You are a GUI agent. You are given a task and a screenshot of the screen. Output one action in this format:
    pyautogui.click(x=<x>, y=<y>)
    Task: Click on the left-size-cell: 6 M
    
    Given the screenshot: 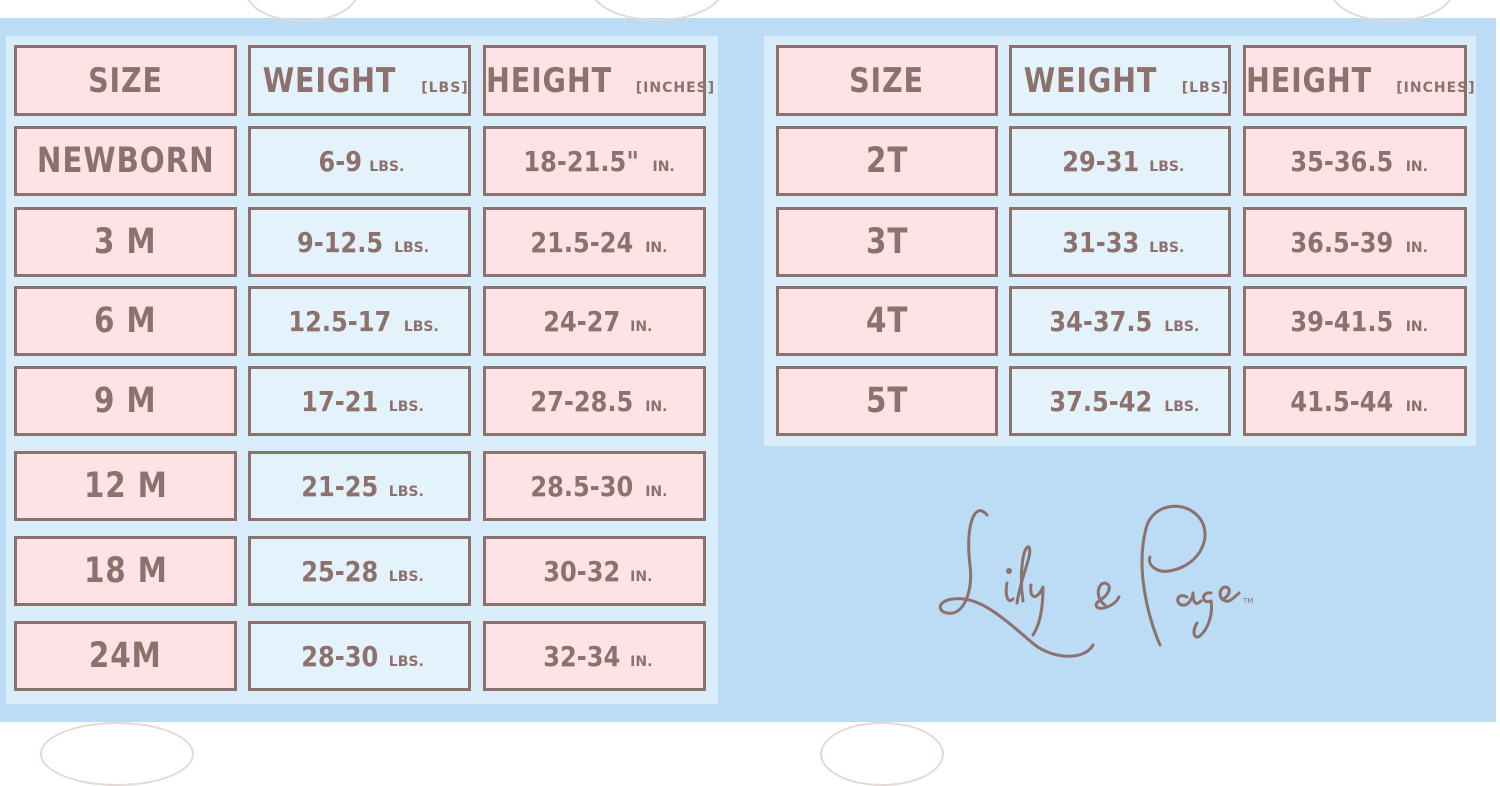 What is the action you would take?
    pyautogui.click(x=125, y=321)
    